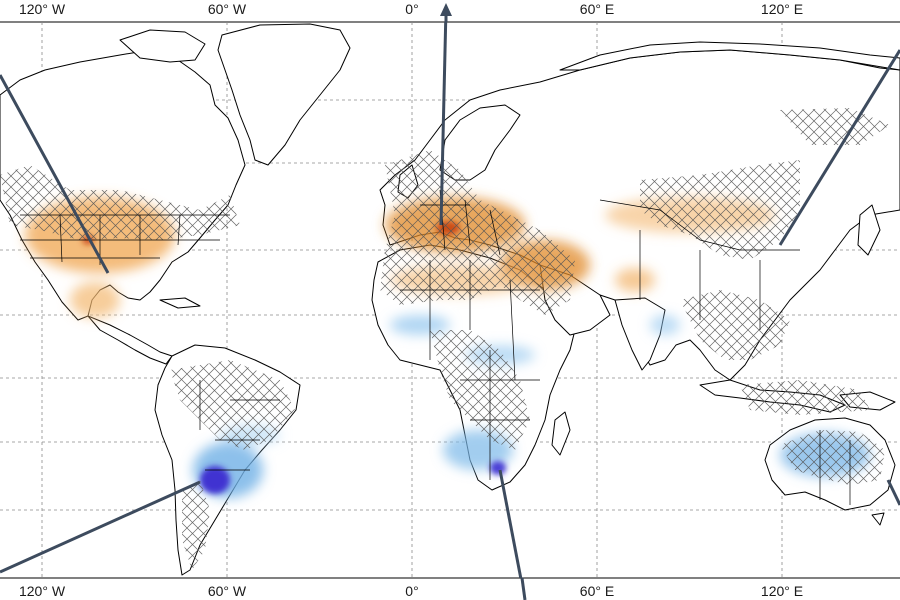  Describe the element at coordinates (735, 325) in the screenshot. I see `hatch-southeast-asia` at that location.